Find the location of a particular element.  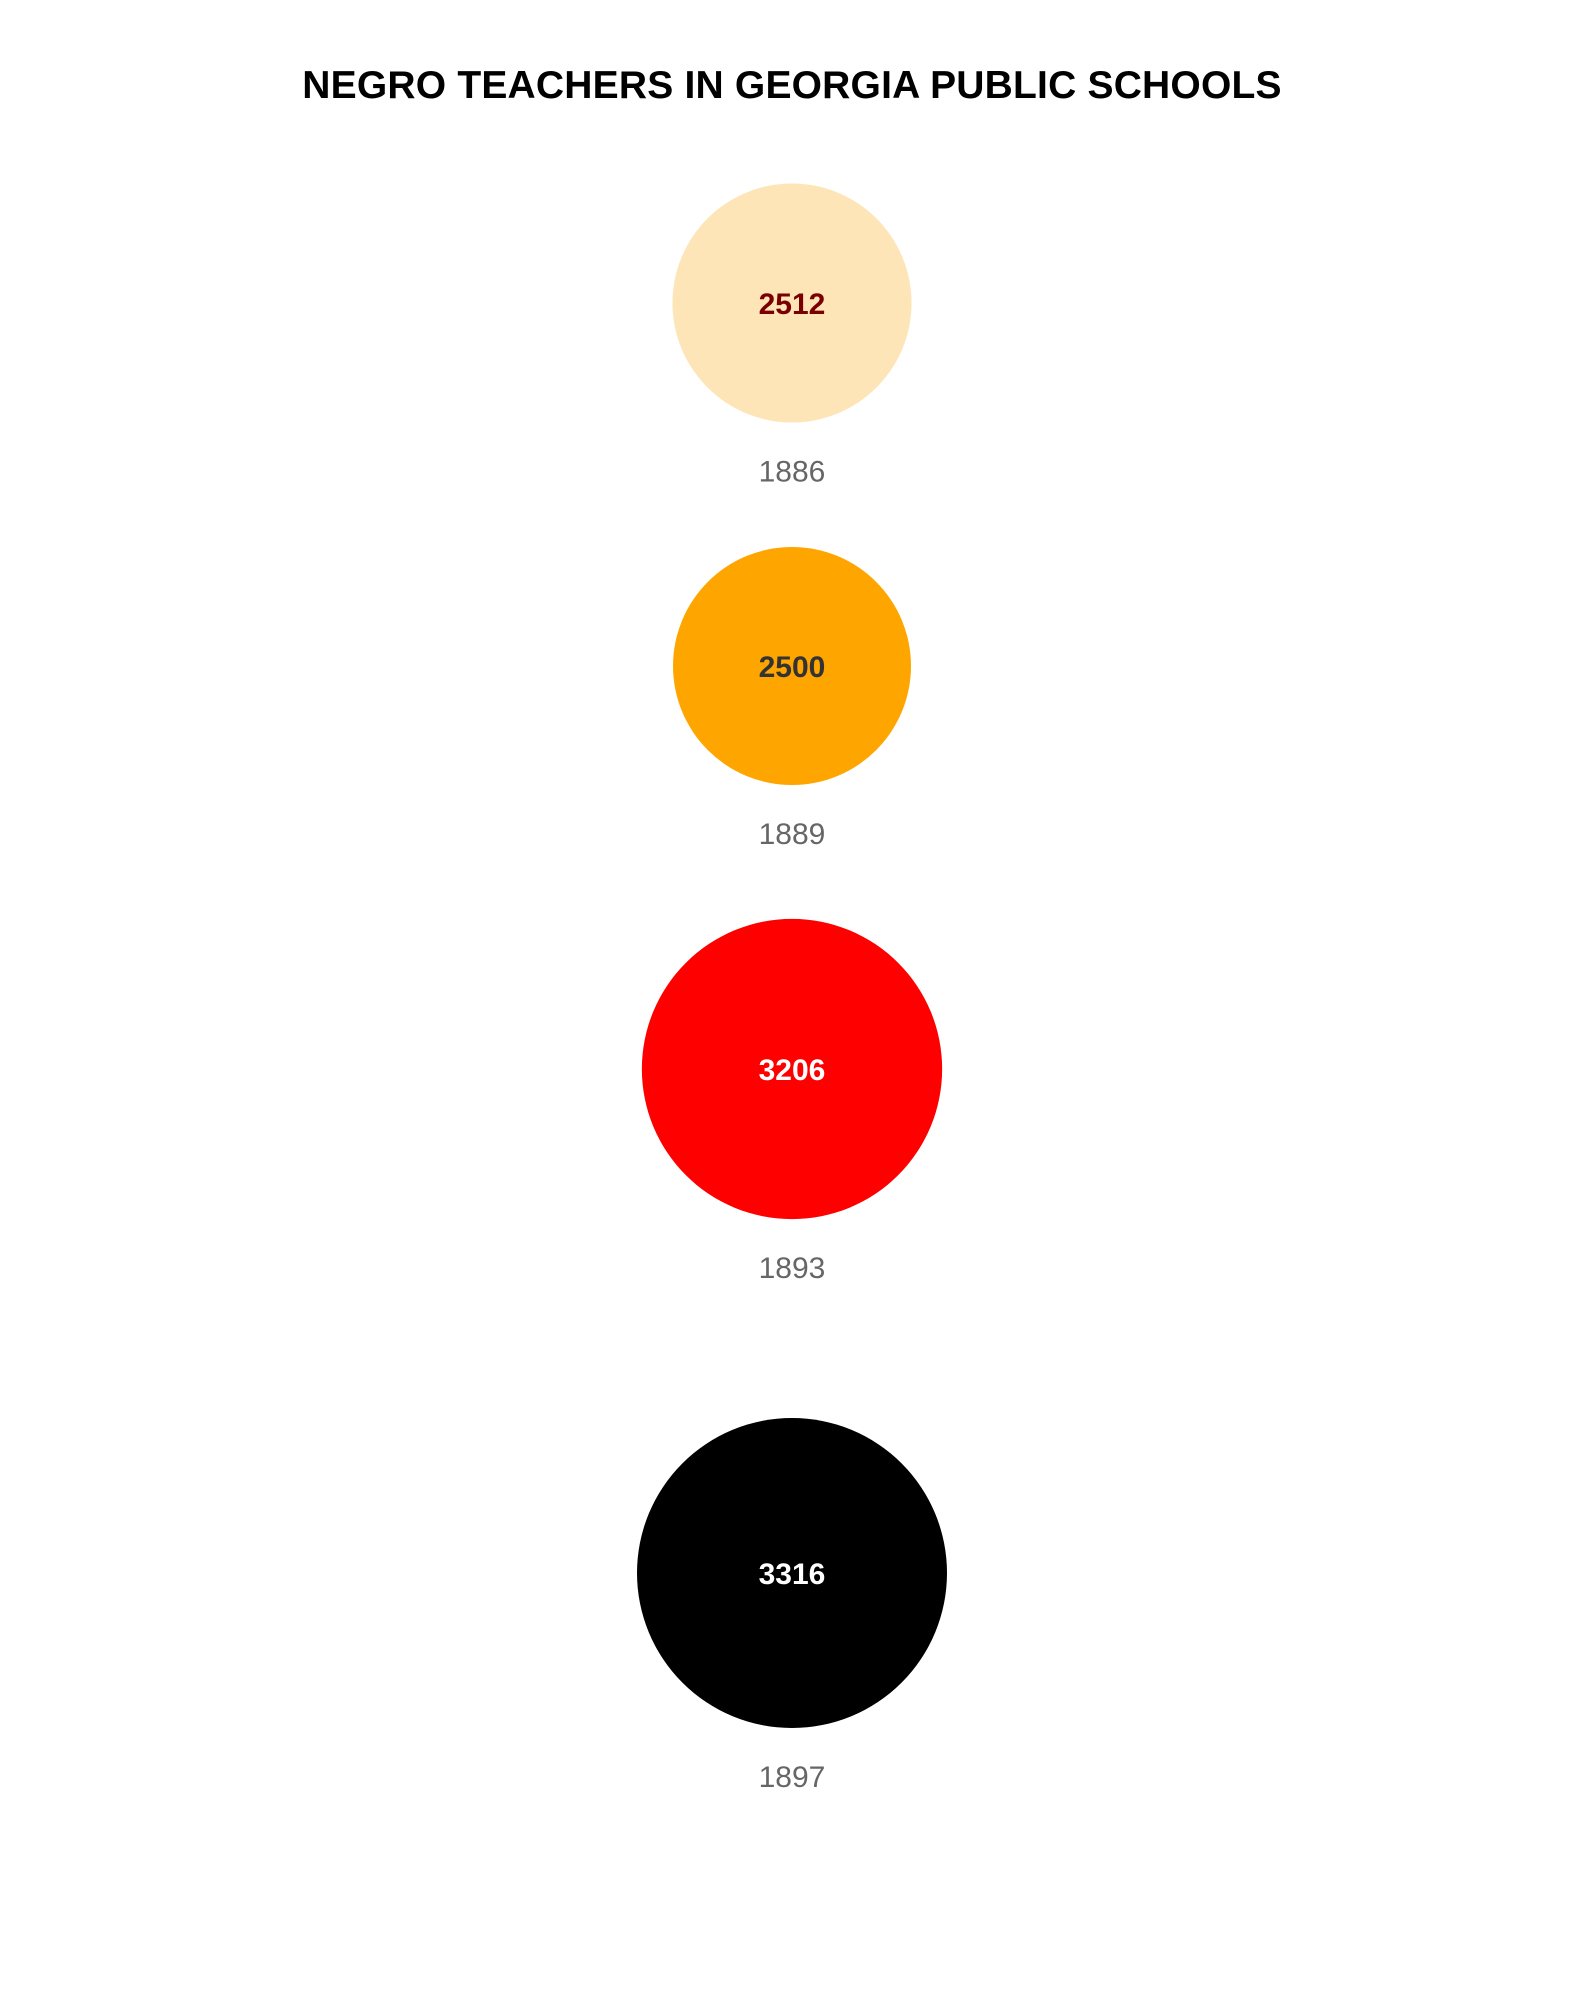

year-label-1893: 1893 is located at coordinates (792, 1268).